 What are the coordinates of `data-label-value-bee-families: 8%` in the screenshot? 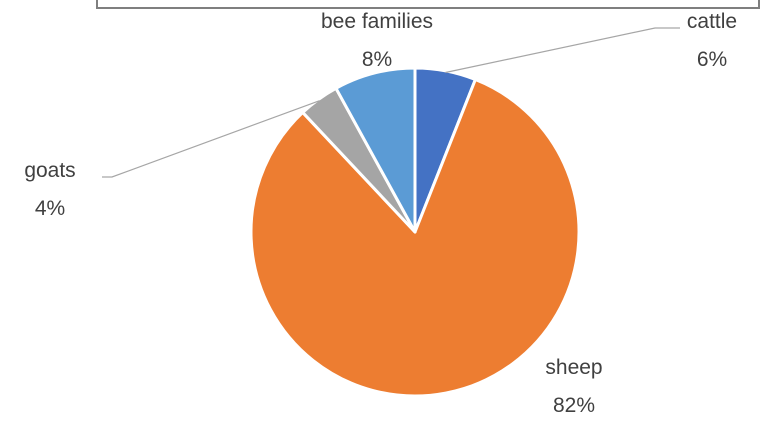 It's located at (377, 59).